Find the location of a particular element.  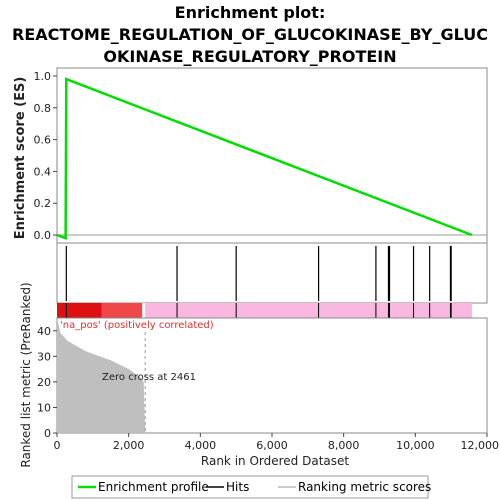

hits-panel is located at coordinates (272, 273).